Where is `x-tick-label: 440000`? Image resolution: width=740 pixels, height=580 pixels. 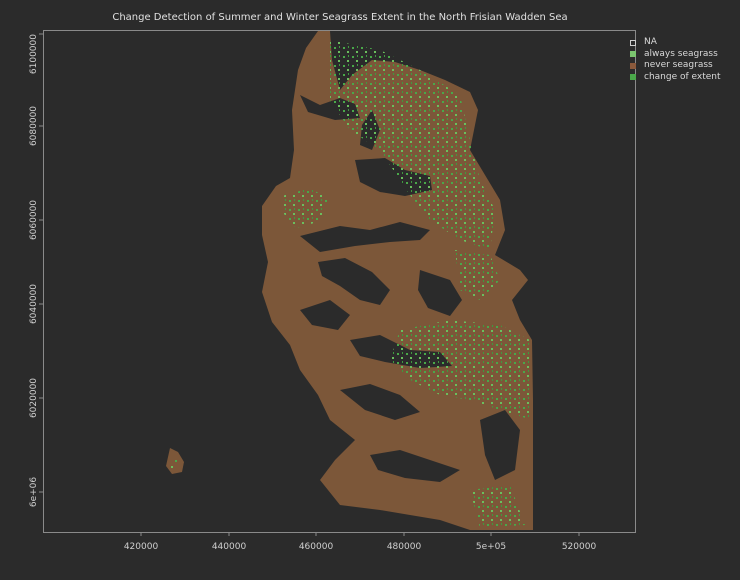
x-tick-label: 440000 is located at coordinates (229, 547).